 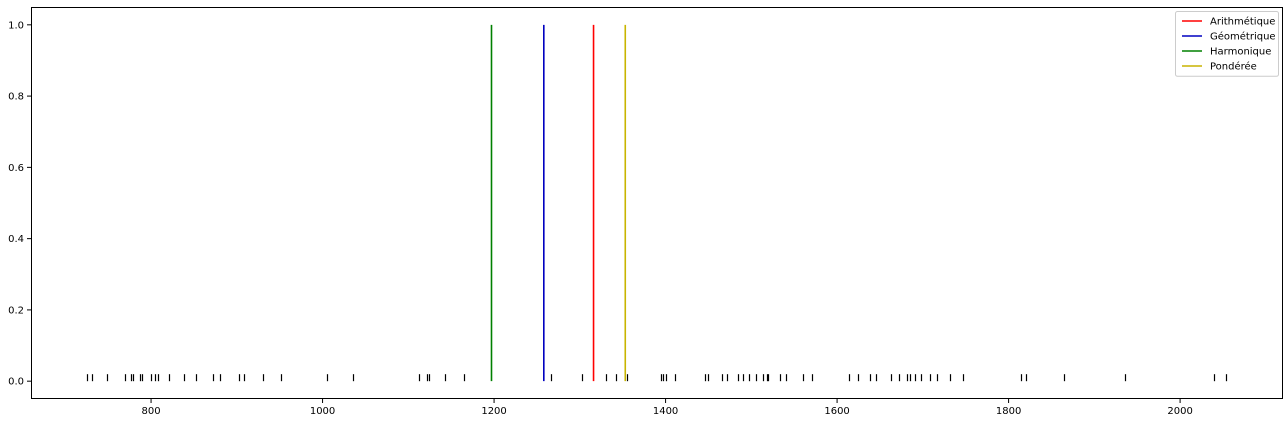 What do you see at coordinates (1243, 37) in the screenshot?
I see `legend-label: Géométrique` at bounding box center [1243, 37].